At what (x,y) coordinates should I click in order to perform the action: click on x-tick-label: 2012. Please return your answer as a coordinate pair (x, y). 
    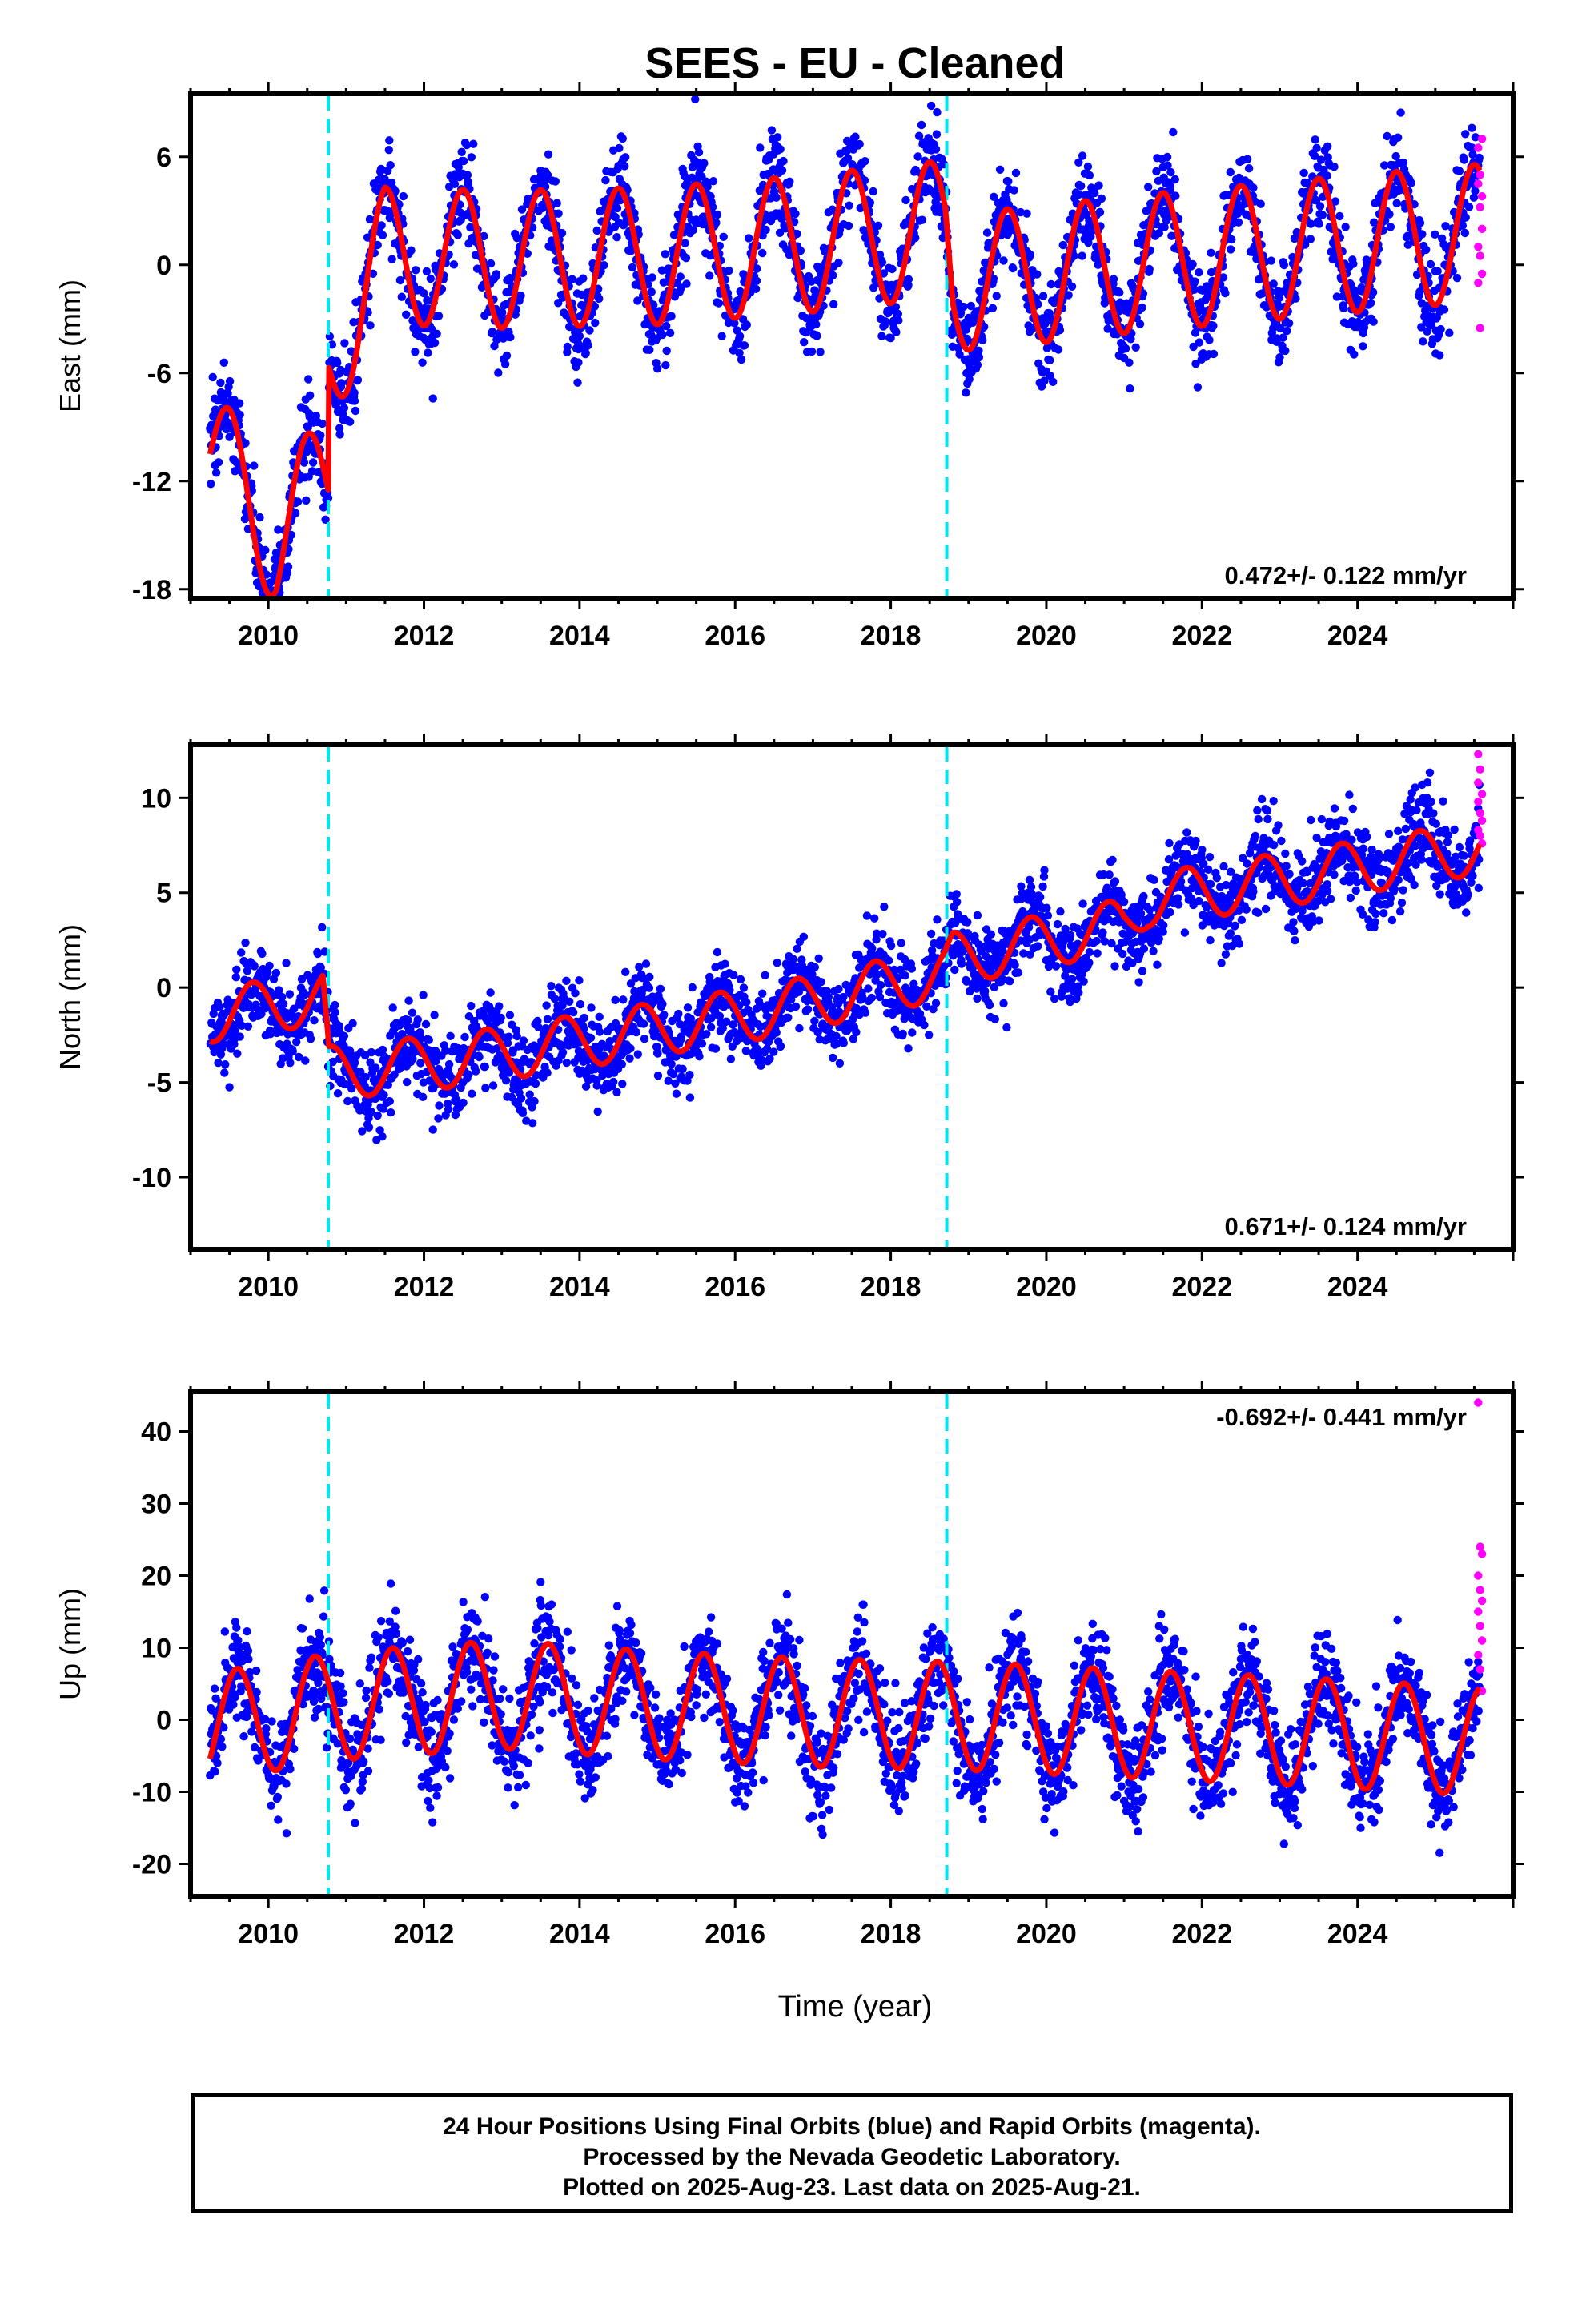
    Looking at the image, I should click on (425, 636).